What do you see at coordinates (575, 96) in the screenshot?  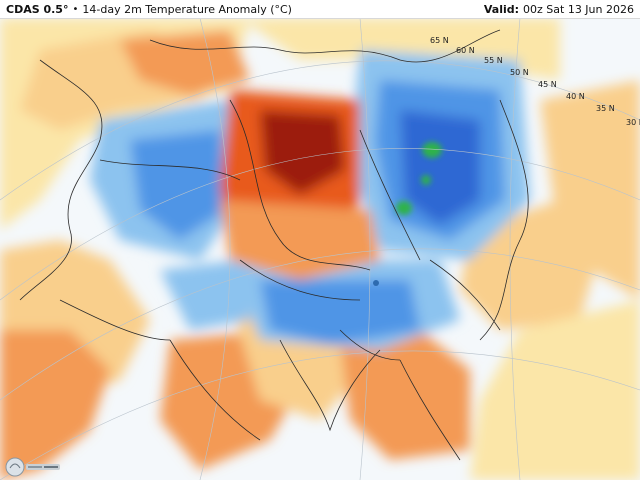 I see `lat-label-40n: 40 N` at bounding box center [575, 96].